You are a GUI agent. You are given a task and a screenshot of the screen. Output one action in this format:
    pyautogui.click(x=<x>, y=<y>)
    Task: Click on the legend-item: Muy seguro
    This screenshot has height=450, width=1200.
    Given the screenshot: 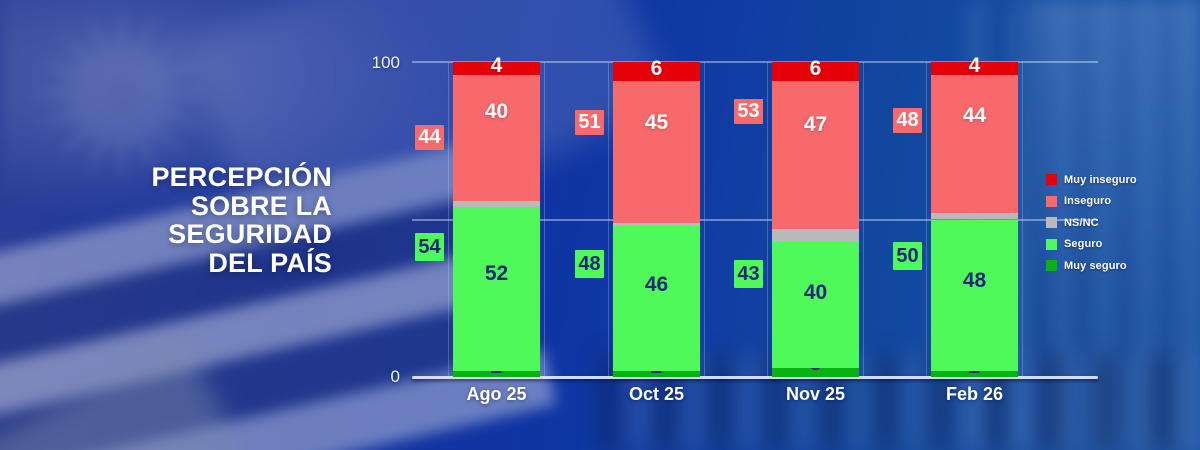 What is the action you would take?
    pyautogui.click(x=1091, y=266)
    